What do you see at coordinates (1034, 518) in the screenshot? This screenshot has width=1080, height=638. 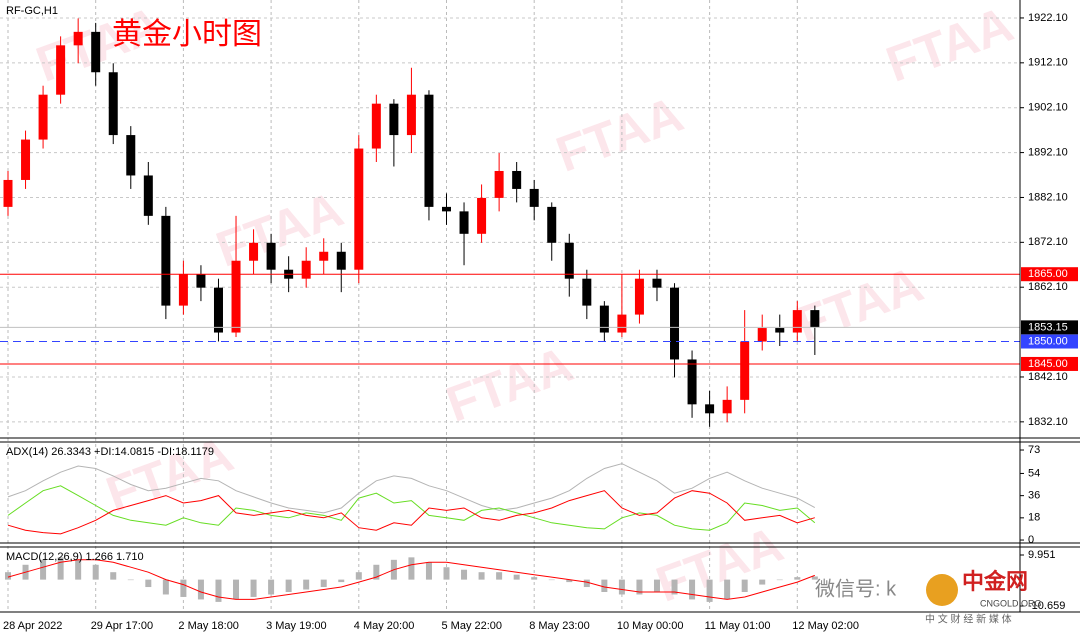 I see `y-tick-label: 18` at bounding box center [1034, 518].